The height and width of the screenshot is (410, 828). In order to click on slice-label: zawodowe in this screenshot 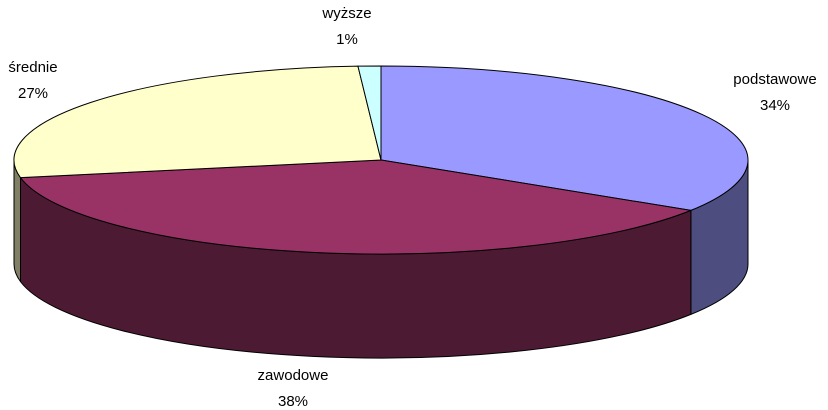, I will do `click(293, 375)`.